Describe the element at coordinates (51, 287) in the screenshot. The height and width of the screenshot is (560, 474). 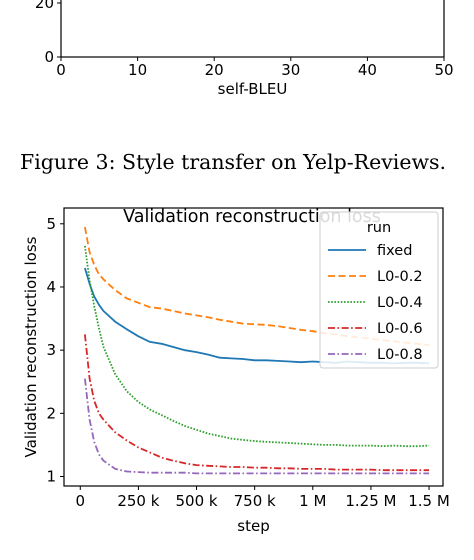
I see `y-tick-label: 4` at that location.